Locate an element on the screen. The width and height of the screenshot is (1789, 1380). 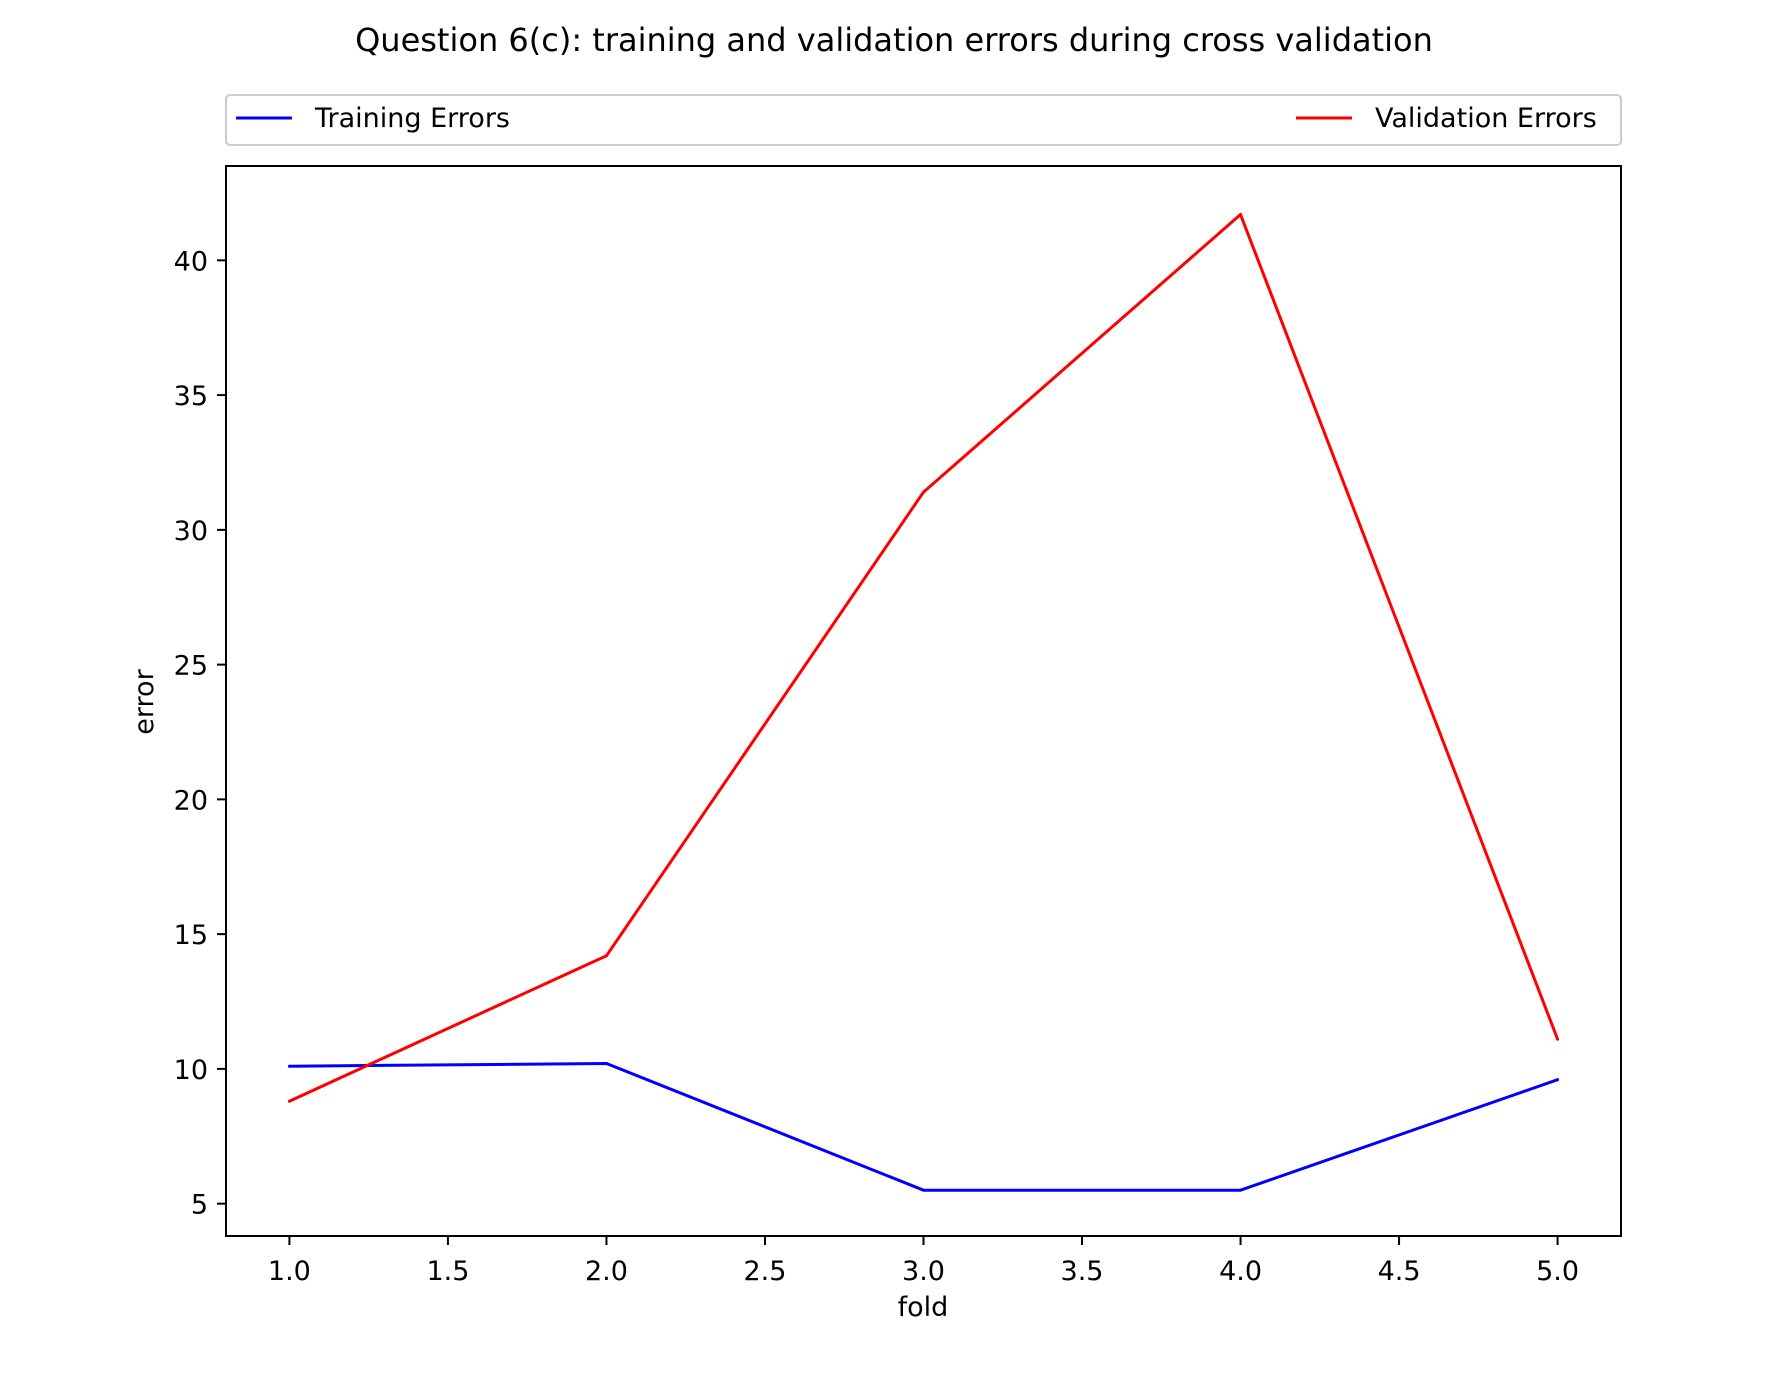
y-axis-label: error is located at coordinates (144, 701).